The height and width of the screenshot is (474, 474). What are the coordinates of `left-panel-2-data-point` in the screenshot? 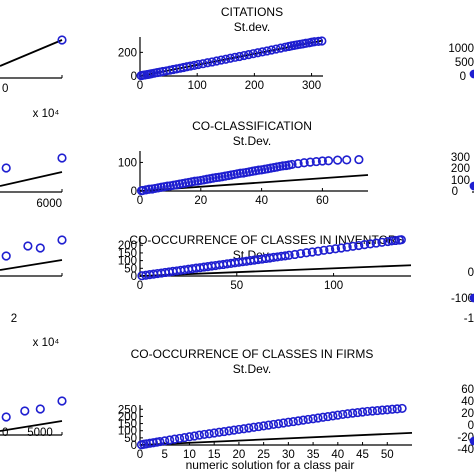 It's located at (6, 168).